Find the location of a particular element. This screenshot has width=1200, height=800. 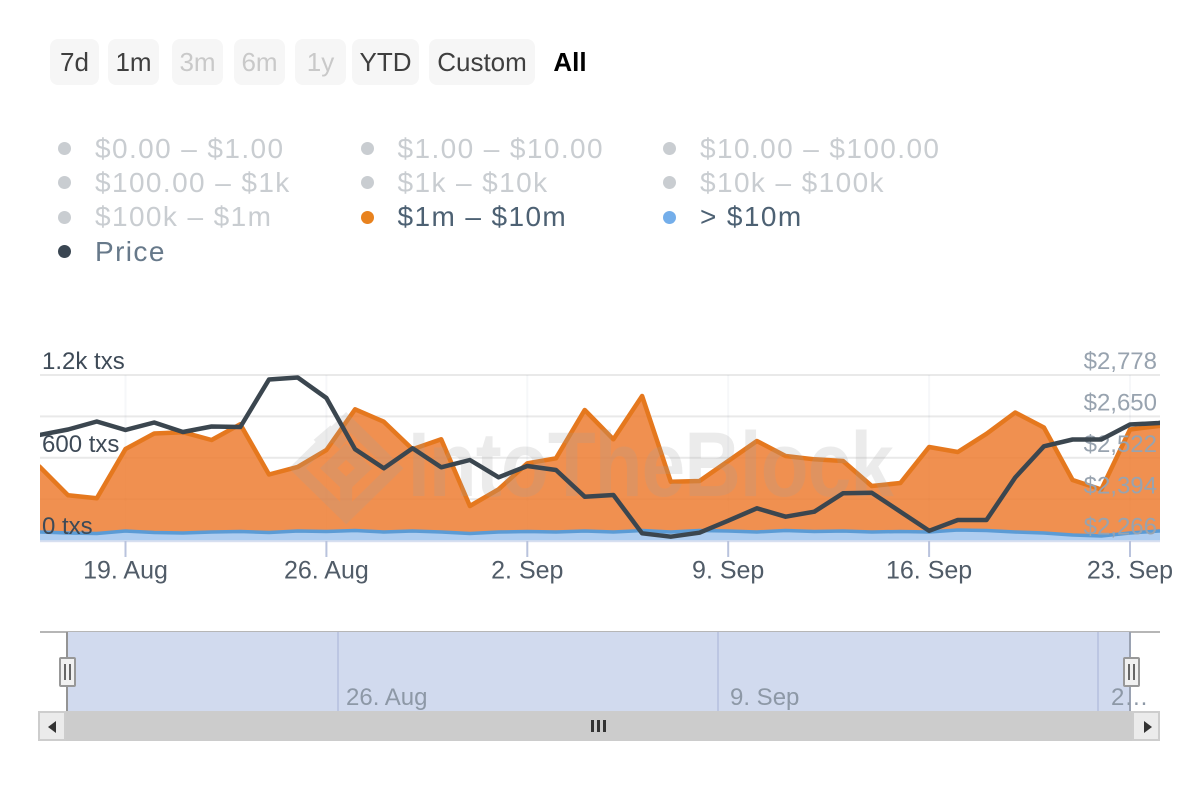

svg-text: 600 txs is located at coordinates (80, 444).